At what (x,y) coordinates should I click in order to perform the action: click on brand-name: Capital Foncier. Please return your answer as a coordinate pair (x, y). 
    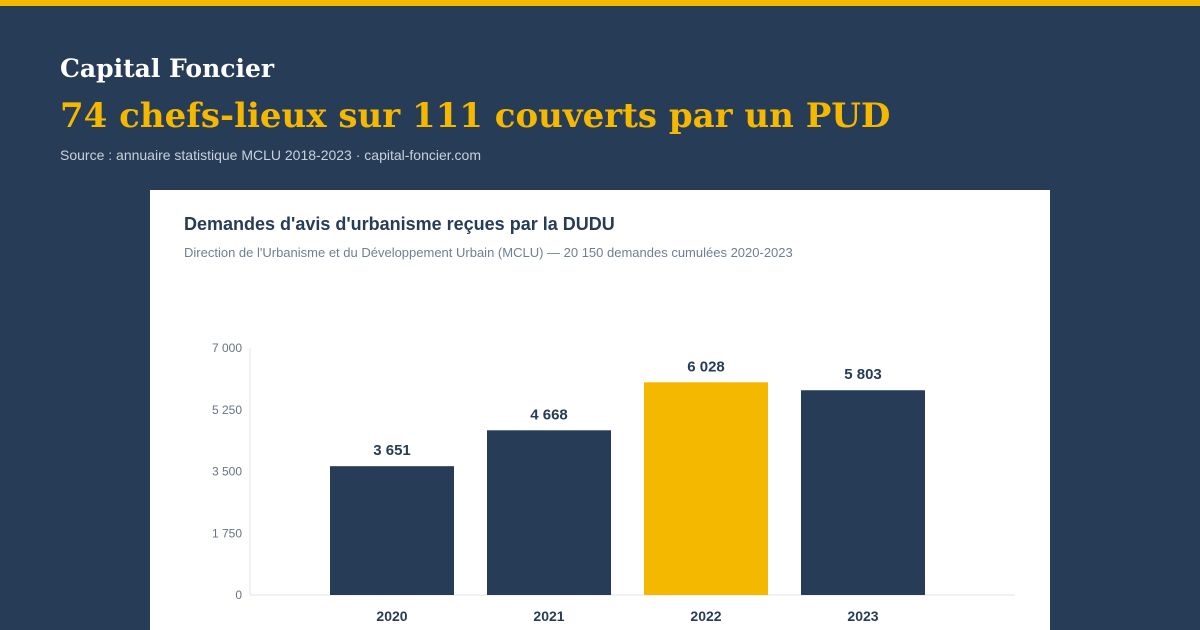
    Looking at the image, I should click on (167, 68).